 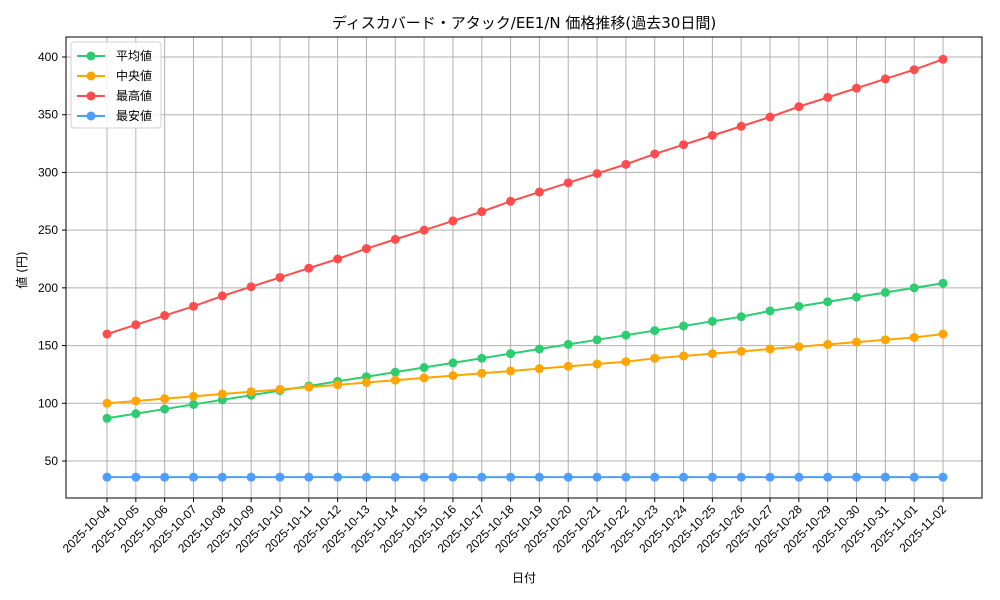 I want to click on y-tick-label: 200, so click(x=48, y=288).